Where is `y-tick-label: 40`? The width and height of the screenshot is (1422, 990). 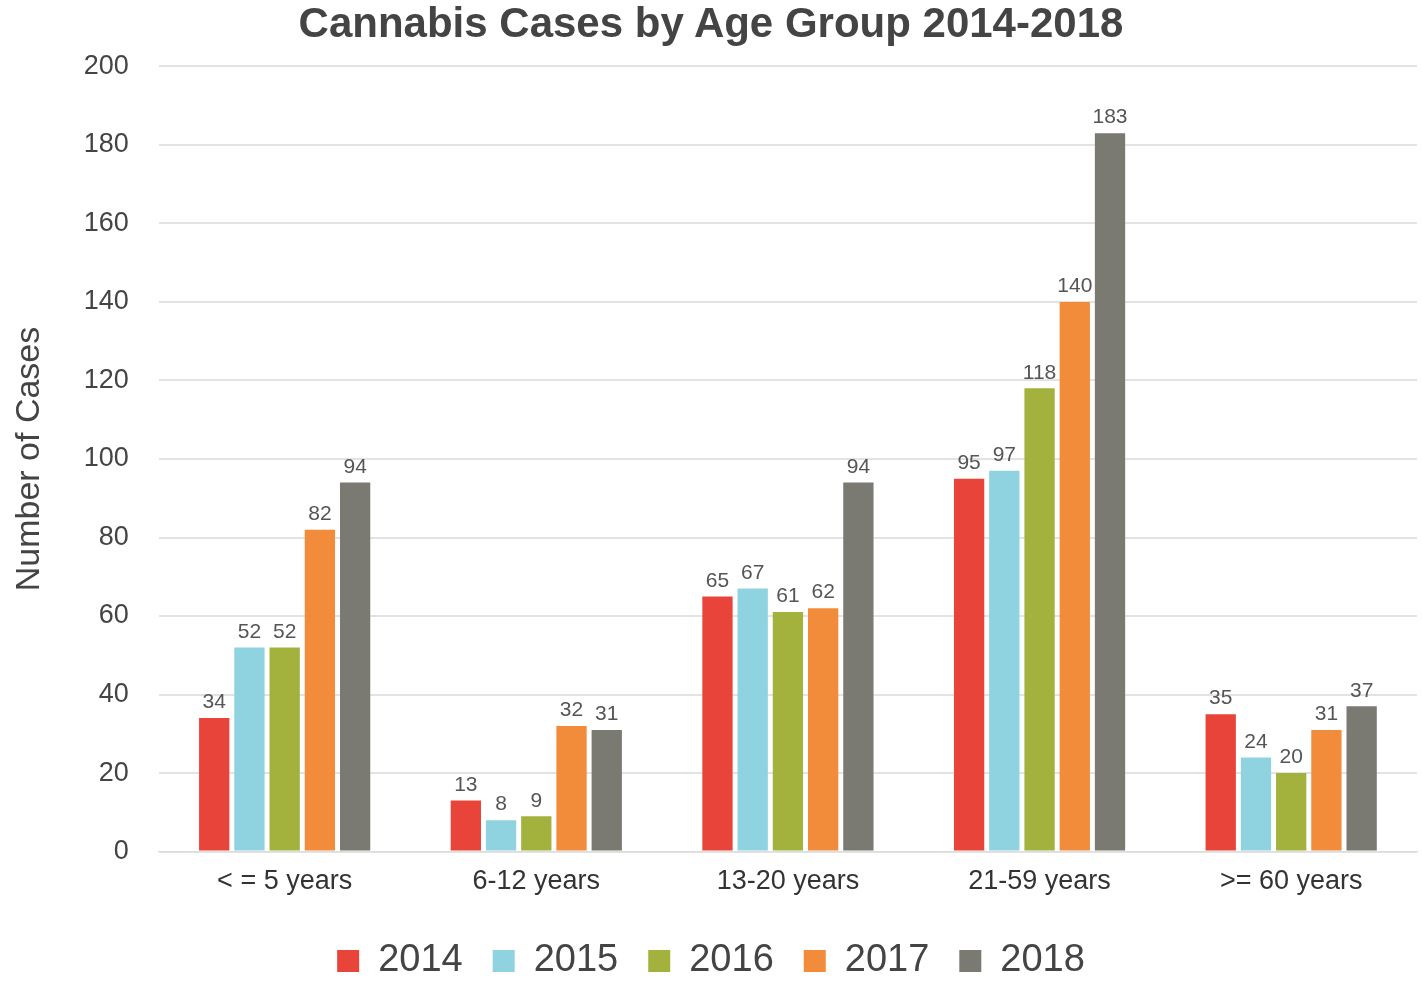
y-tick-label: 40 is located at coordinates (113, 693).